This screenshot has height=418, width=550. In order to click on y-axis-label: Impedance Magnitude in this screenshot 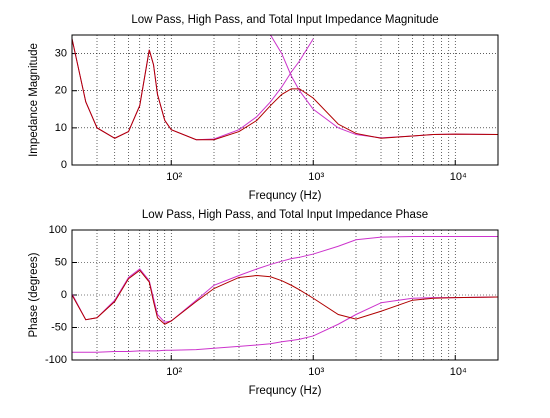, I will do `click(34, 100)`.